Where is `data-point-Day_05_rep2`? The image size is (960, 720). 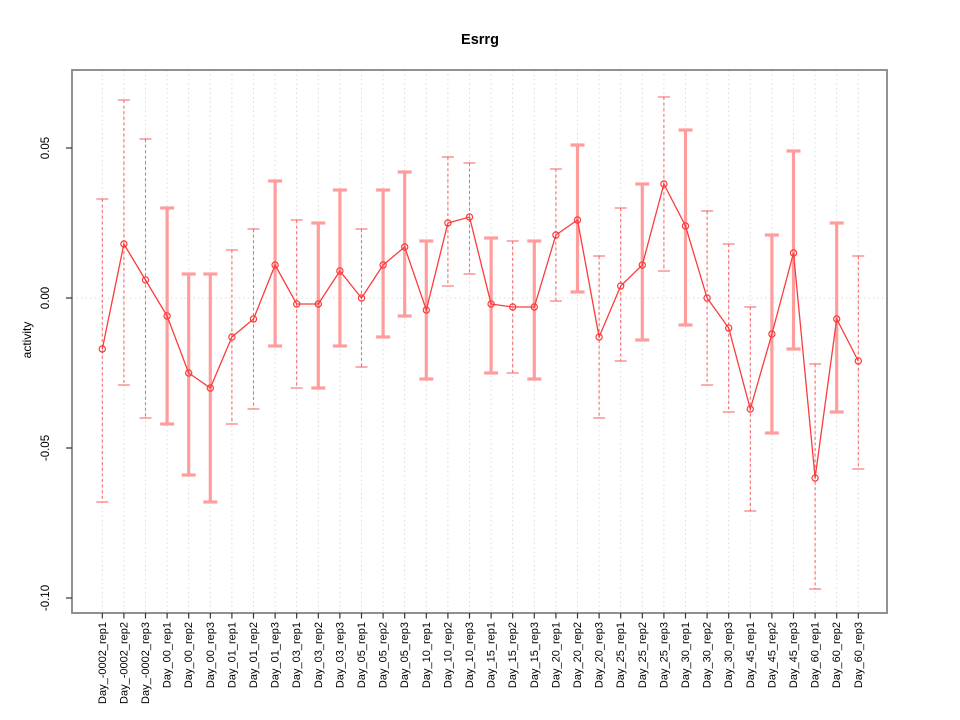
data-point-Day_05_rep2 is located at coordinates (383, 265).